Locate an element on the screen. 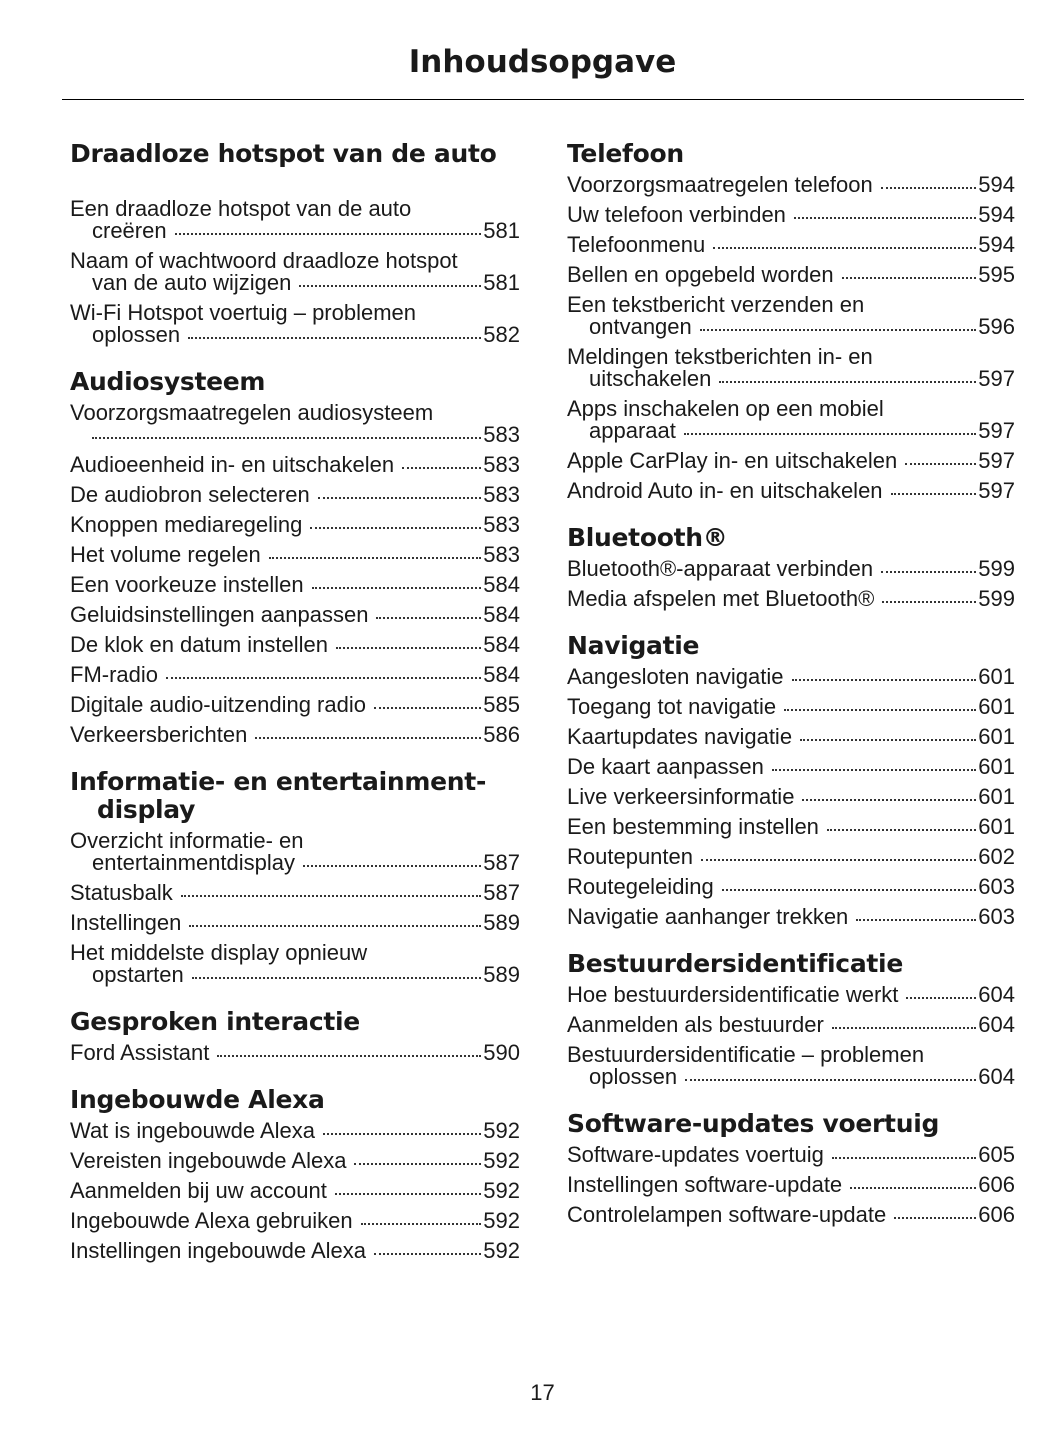  entry-line: Wi-Fi Hotspot voertuig – problemen is located at coordinates (295, 313).